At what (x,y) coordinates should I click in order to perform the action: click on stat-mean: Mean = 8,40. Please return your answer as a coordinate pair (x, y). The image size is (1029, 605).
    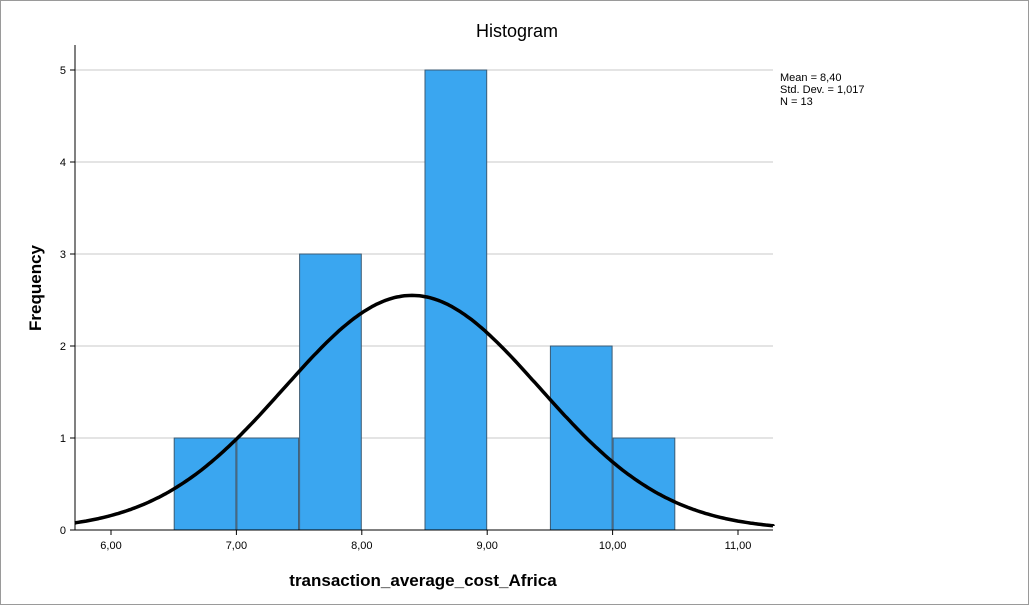
    Looking at the image, I should click on (810, 78).